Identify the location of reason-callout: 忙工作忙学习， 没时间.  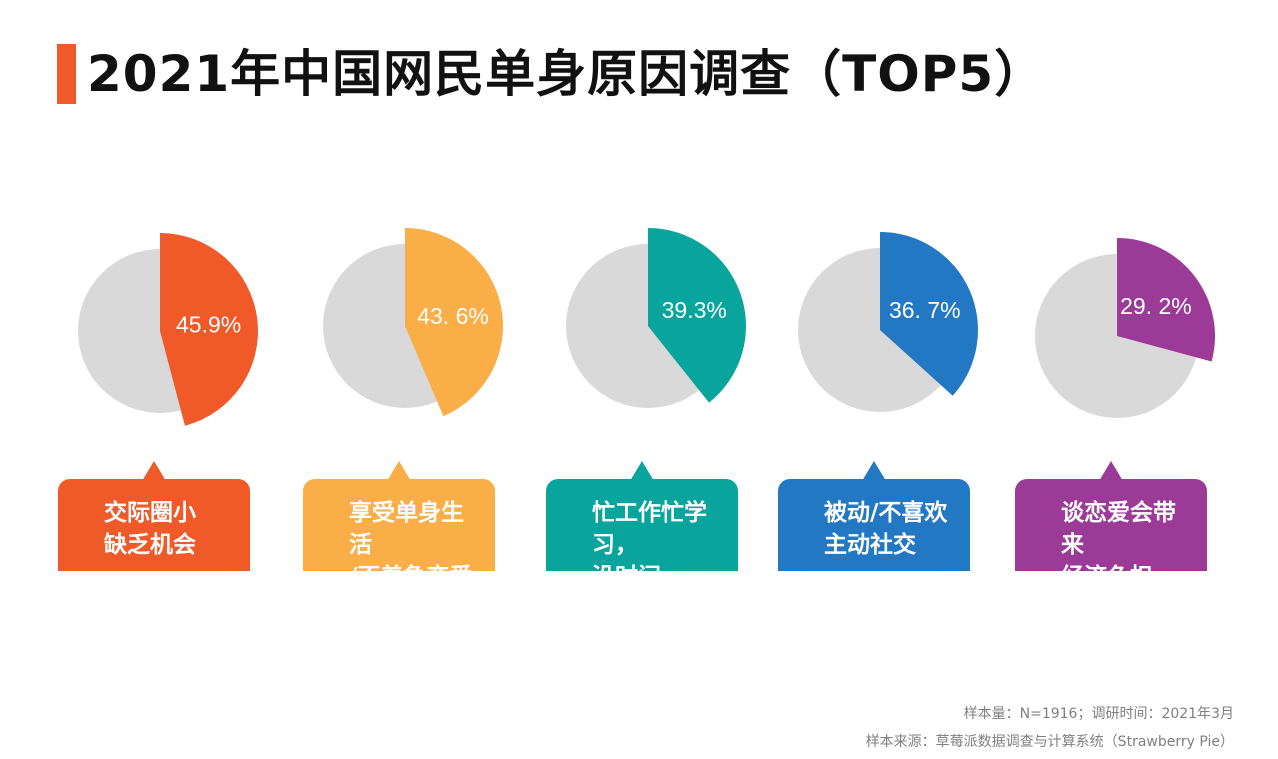
(642, 525).